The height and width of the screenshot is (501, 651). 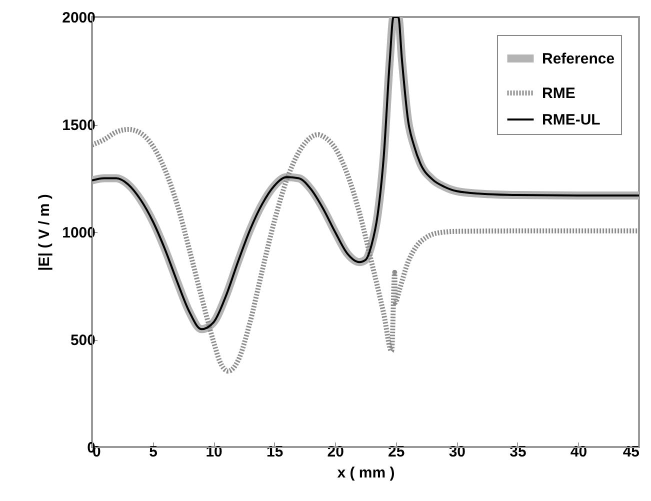 I want to click on legend-label: RME-UL, so click(x=571, y=120).